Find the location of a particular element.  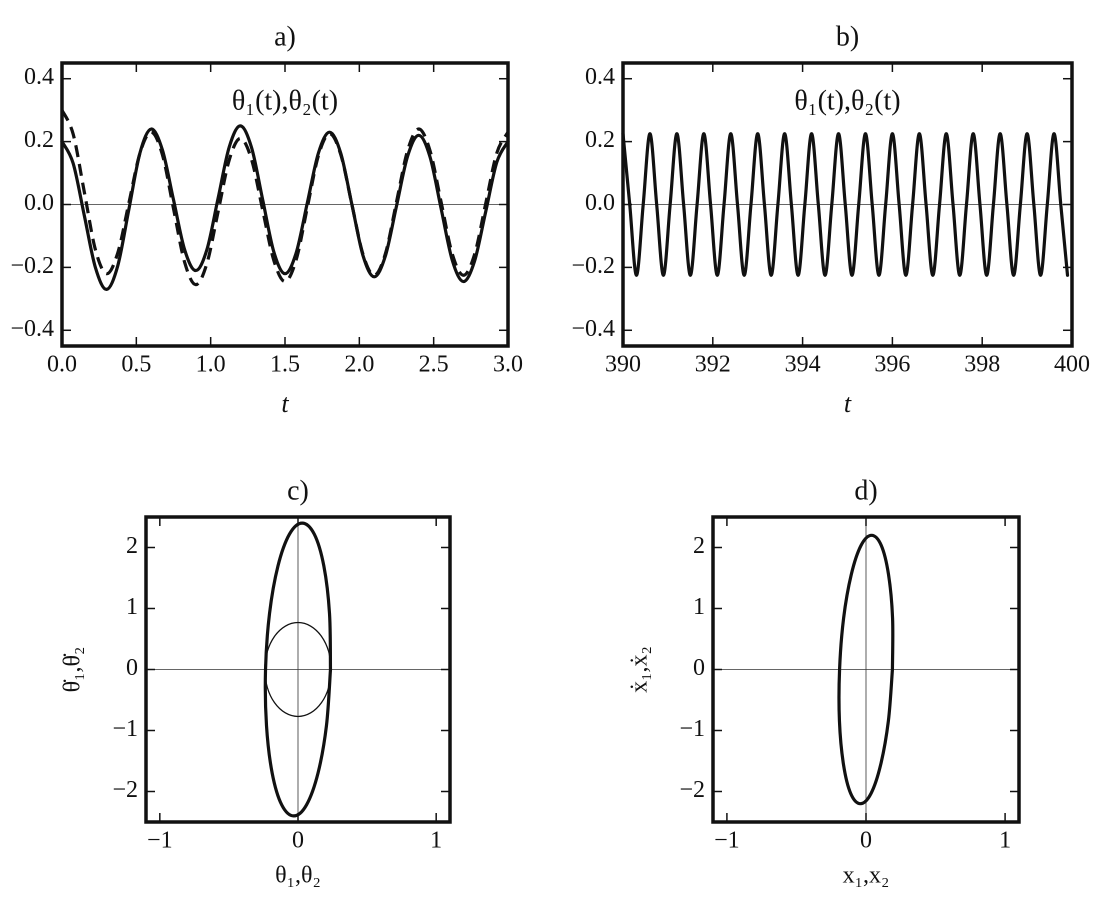

y-axis-label: θ̇₁,θ̇₂ is located at coordinates (73, 670).